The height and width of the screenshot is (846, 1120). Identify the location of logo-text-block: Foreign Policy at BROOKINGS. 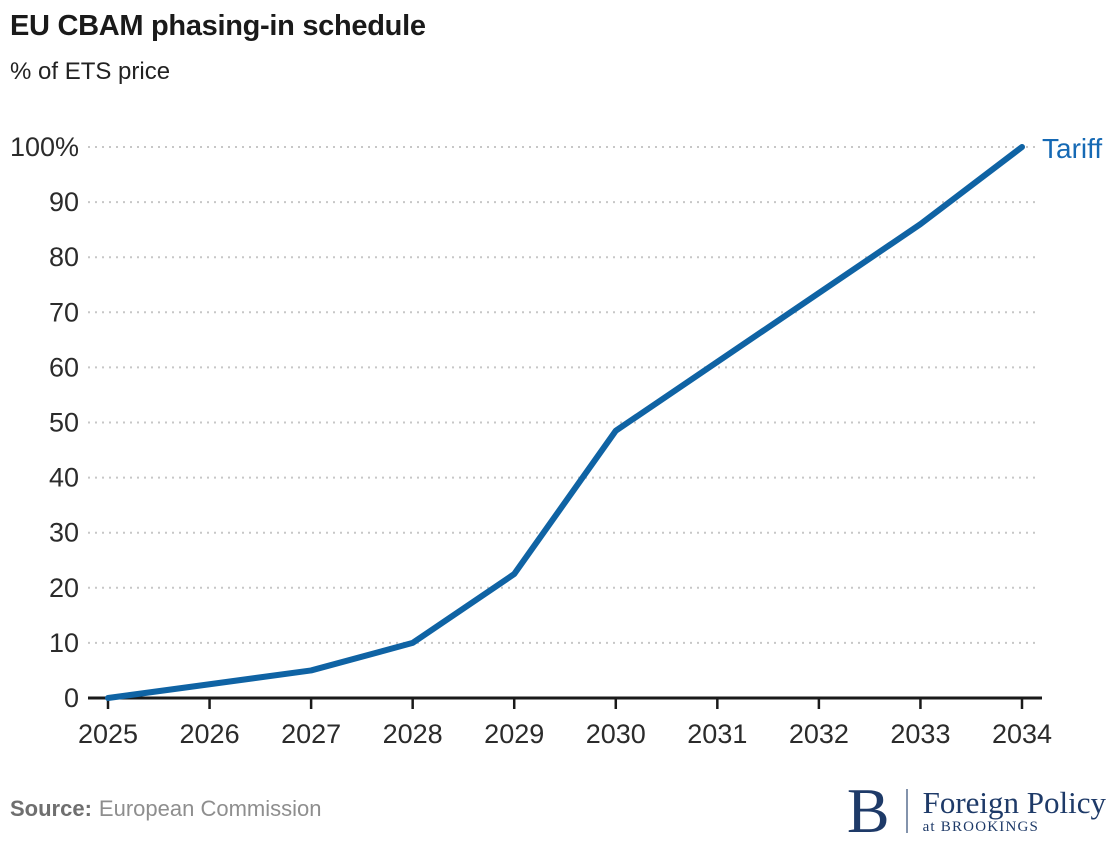
(1014, 811).